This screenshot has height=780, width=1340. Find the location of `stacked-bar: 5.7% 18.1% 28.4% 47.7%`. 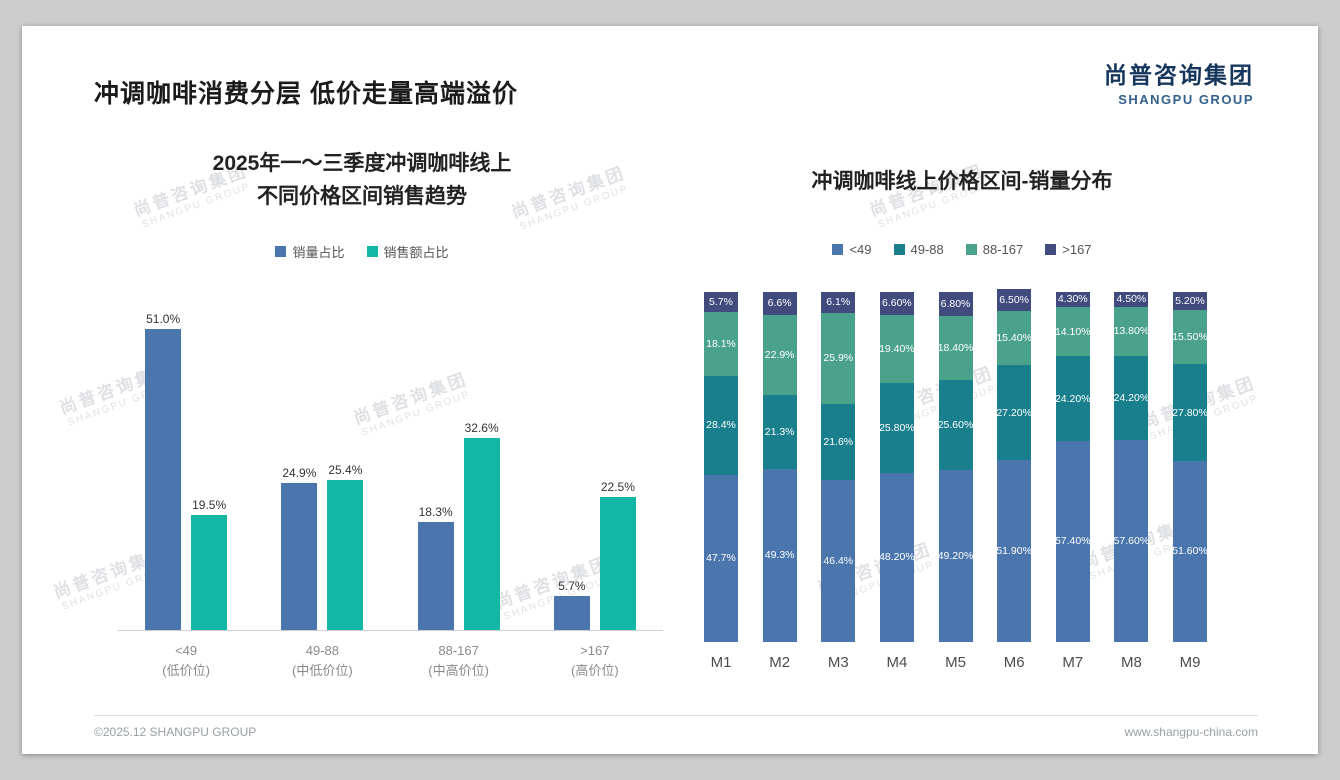

stacked-bar: 5.7% 18.1% 28.4% 47.7% is located at coordinates (721, 467).